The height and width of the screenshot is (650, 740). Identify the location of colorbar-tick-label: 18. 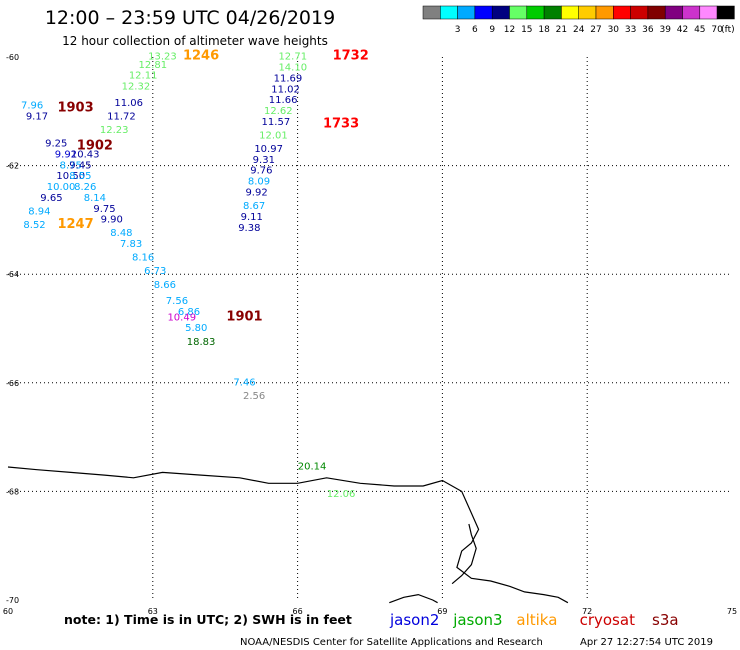
(544, 30).